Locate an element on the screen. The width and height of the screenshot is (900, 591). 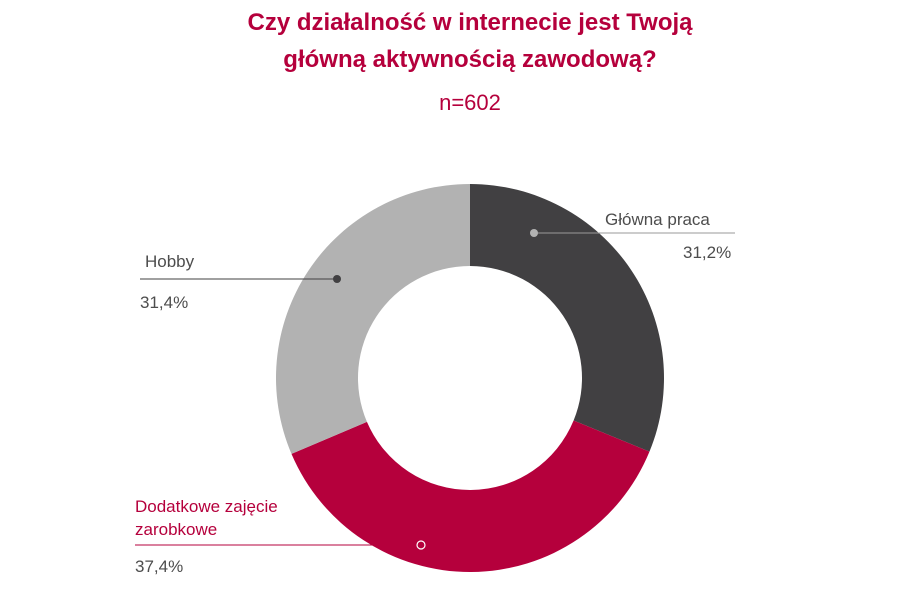
sample-size: n=602 is located at coordinates (470, 102).